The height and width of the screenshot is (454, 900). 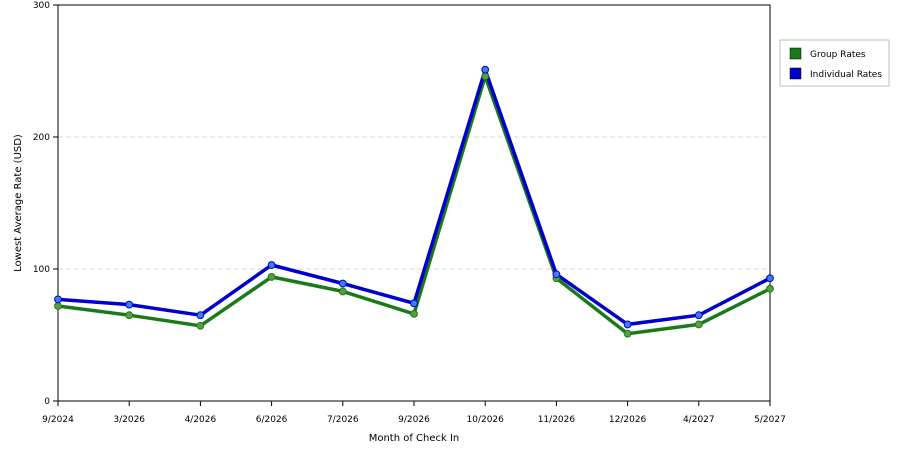 What do you see at coordinates (41, 6) in the screenshot?
I see `y-tick-label: 300` at bounding box center [41, 6].